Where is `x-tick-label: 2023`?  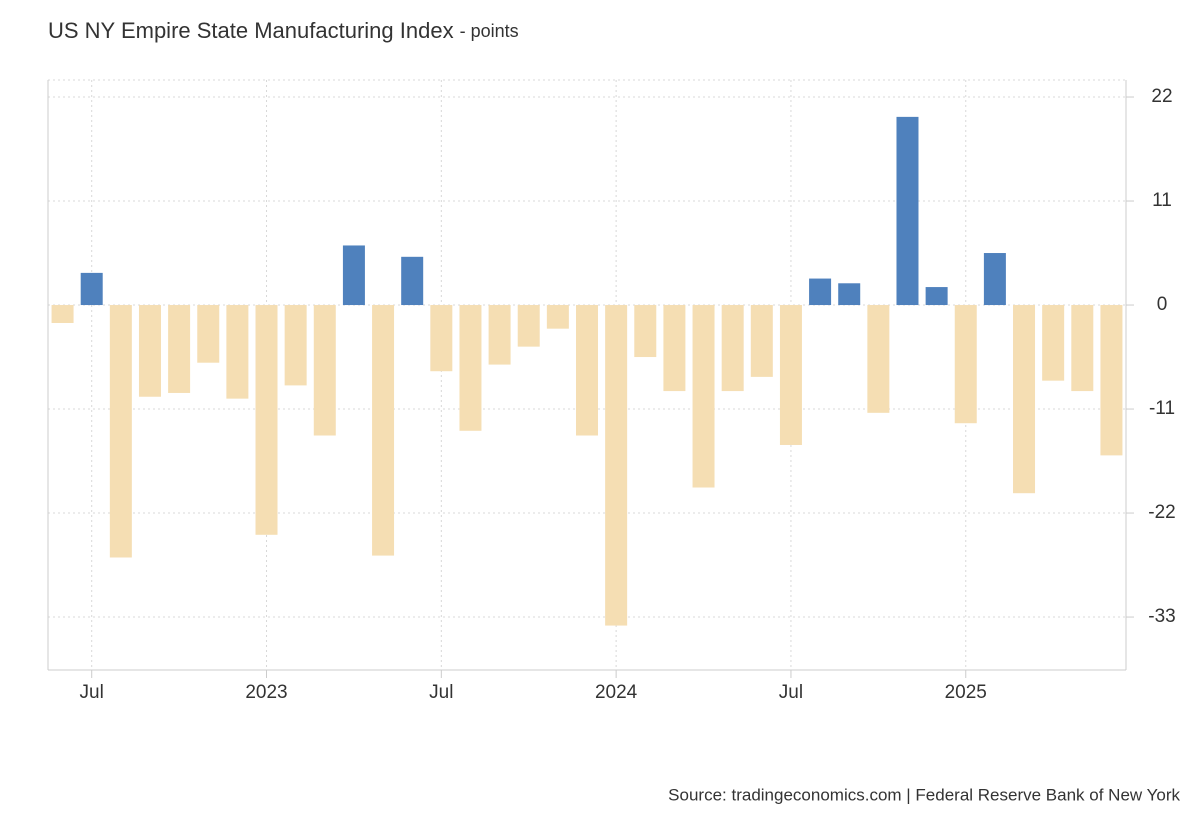
x-tick-label: 2023 is located at coordinates (266, 692).